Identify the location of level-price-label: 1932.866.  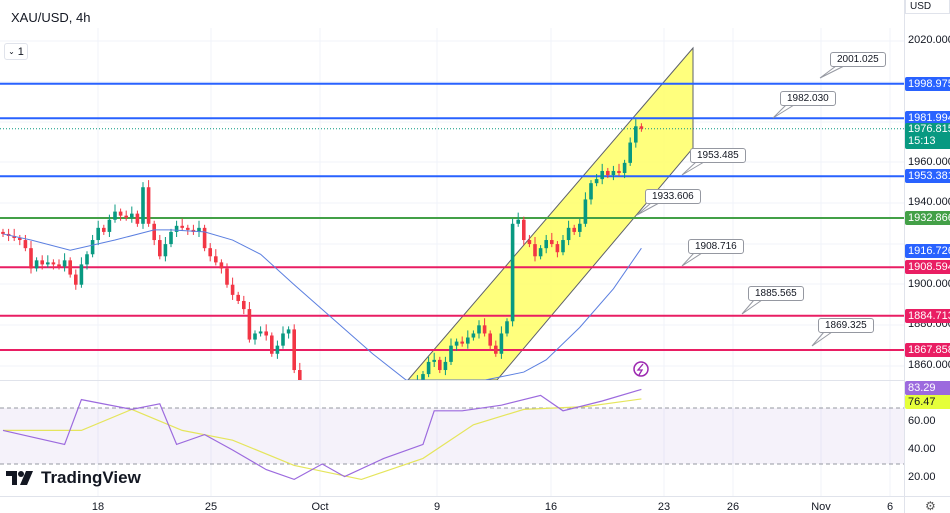
(927, 217).